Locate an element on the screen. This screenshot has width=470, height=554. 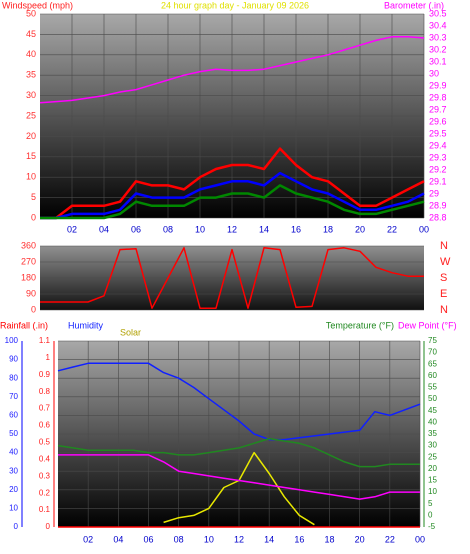
tick-label: 0.6 is located at coordinates (45, 425).